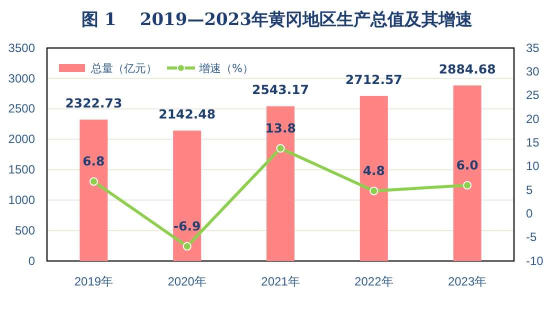 This screenshot has width=554, height=324. I want to click on chart-title: 图 1 2019—2023年黄冈地区生产总值及其增速, so click(277, 20).